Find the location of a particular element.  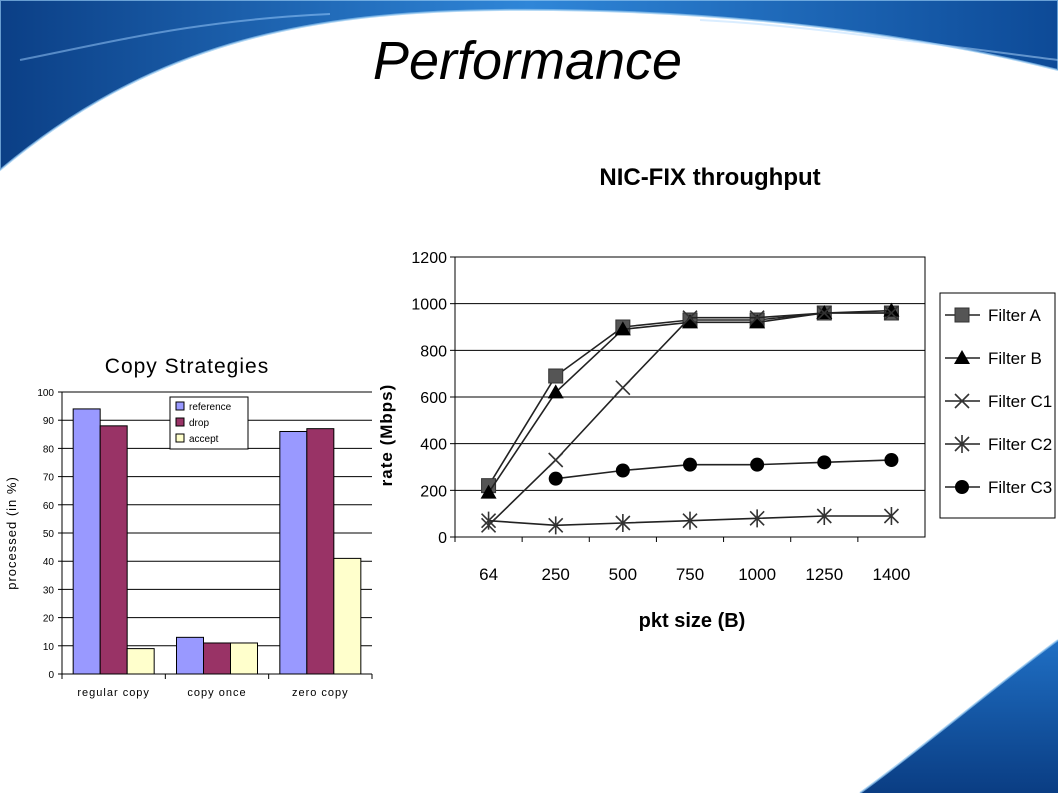

legend-marker-Filter A is located at coordinates (962, 315).